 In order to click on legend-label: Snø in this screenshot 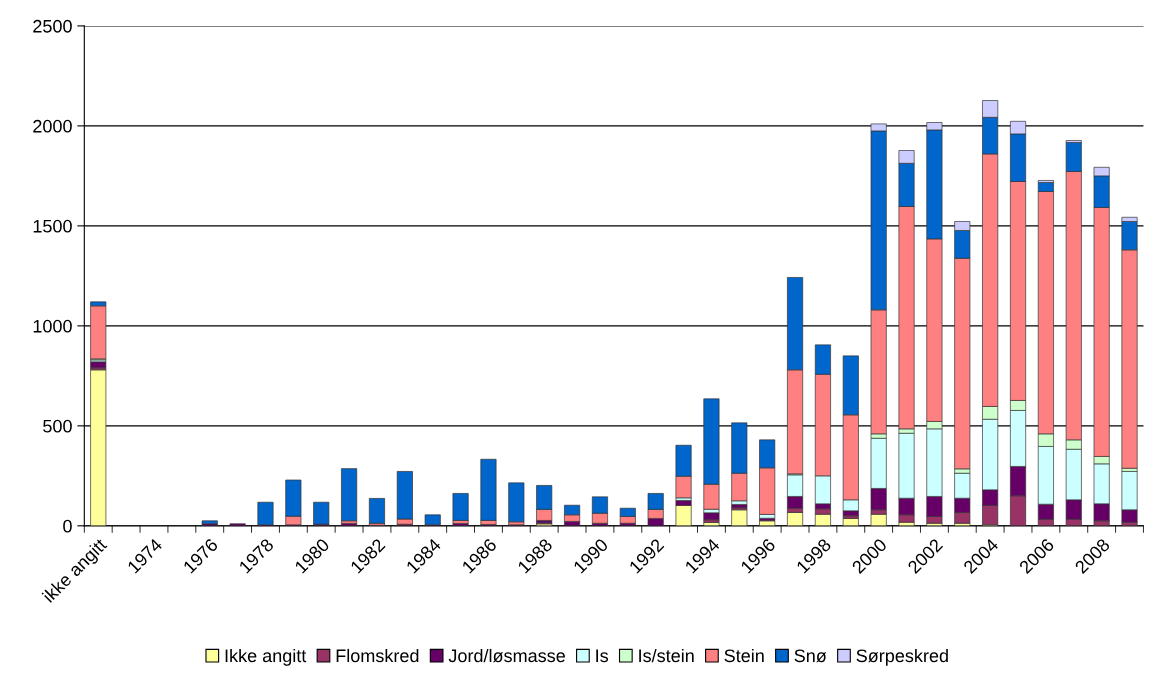, I will do `click(810, 656)`.